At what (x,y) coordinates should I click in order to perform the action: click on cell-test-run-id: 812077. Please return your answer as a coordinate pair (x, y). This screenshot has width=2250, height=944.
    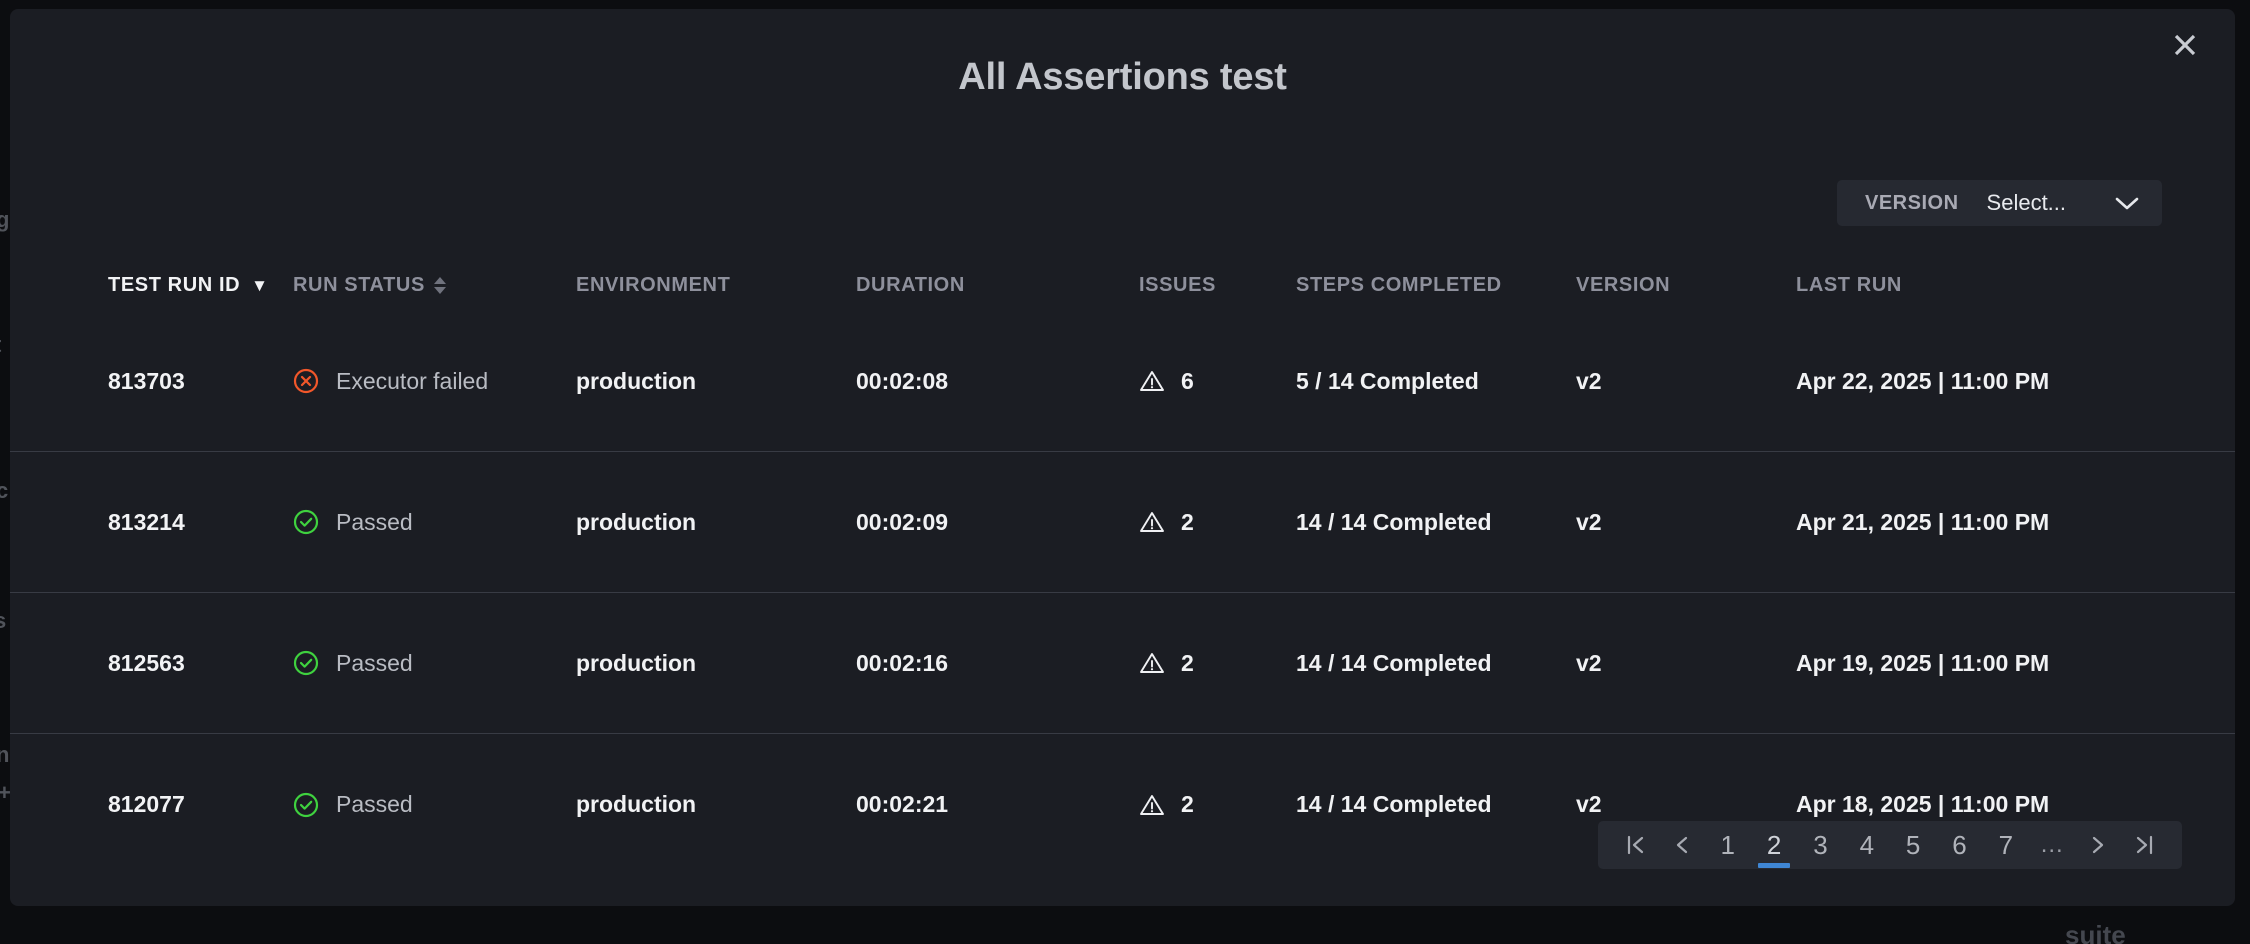
    Looking at the image, I should click on (146, 804).